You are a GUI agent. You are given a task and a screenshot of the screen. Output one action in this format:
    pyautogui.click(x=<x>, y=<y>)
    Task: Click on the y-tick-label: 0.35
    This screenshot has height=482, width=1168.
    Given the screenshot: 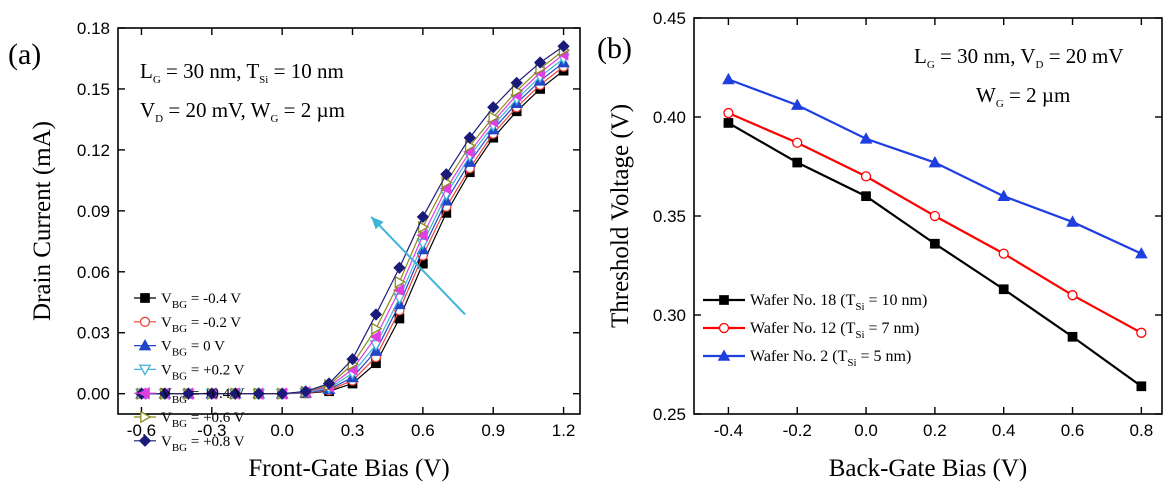 What is the action you would take?
    pyautogui.click(x=669, y=216)
    